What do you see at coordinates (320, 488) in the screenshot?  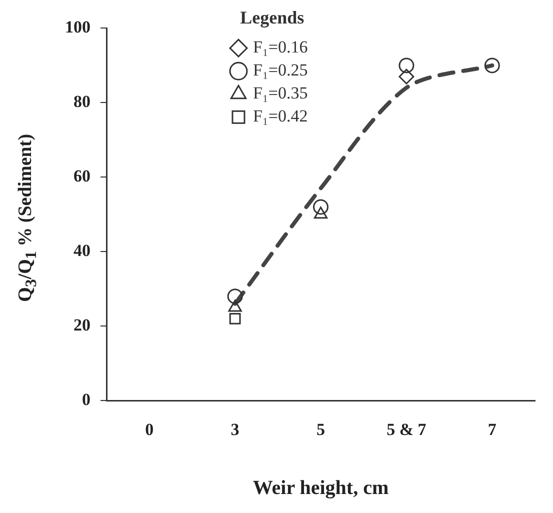 I see `x-axis-title: Weir height, cm` at bounding box center [320, 488].